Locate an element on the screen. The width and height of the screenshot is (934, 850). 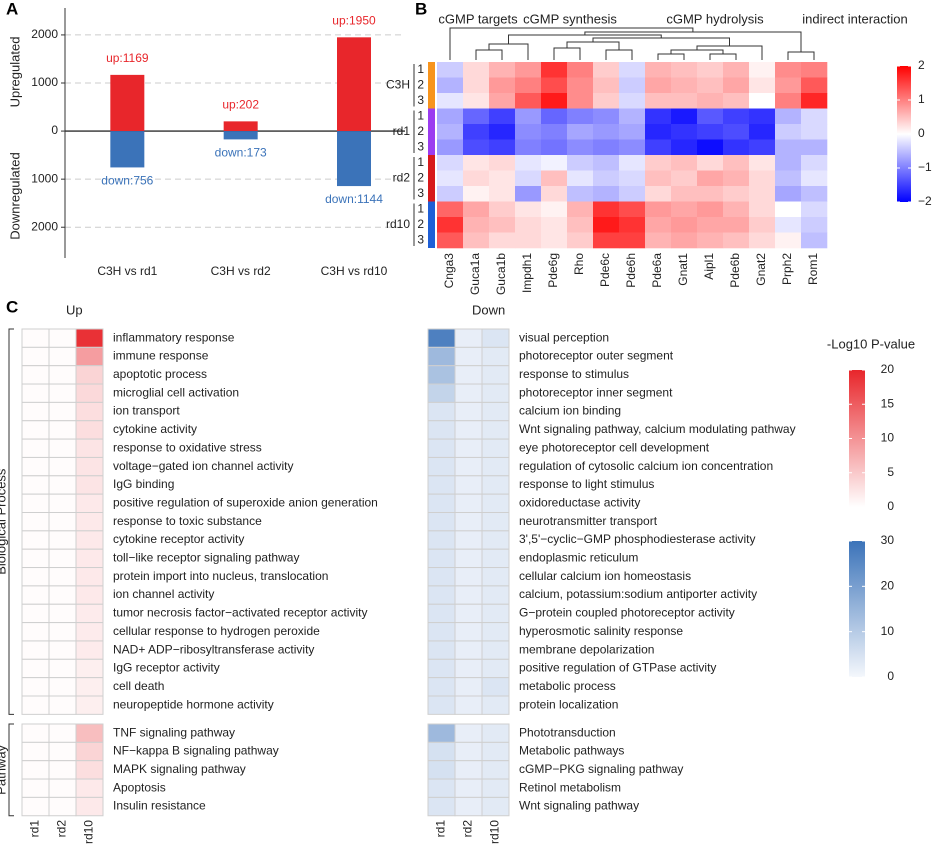
colorbar-label: 15 is located at coordinates (888, 403).